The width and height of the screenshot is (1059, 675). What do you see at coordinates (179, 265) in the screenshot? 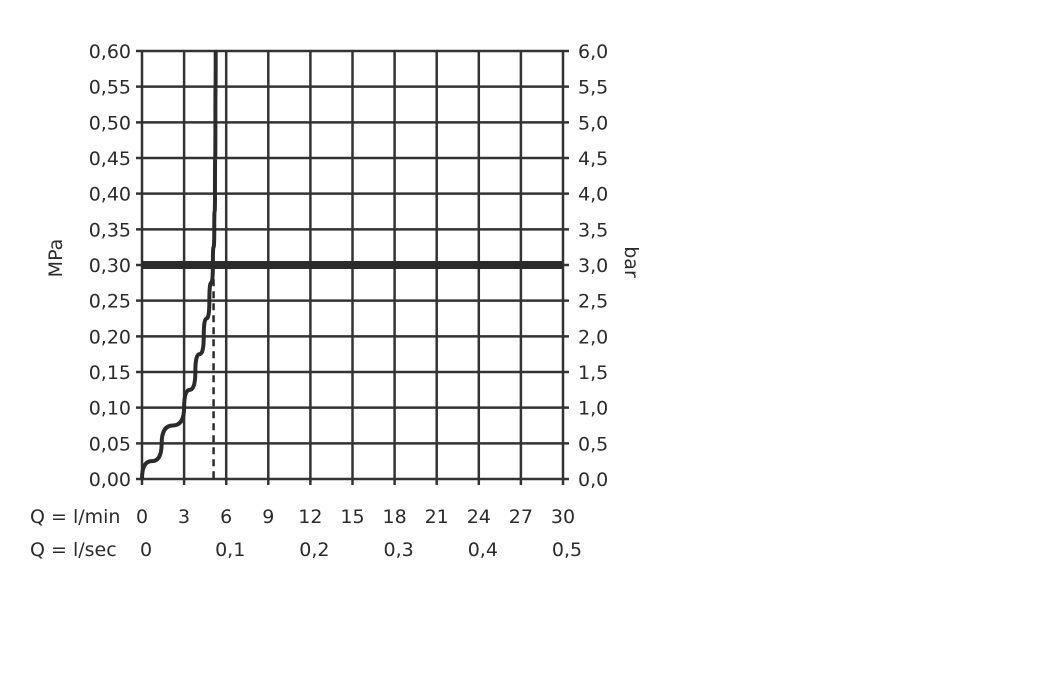
I see `flow-curve` at bounding box center [179, 265].